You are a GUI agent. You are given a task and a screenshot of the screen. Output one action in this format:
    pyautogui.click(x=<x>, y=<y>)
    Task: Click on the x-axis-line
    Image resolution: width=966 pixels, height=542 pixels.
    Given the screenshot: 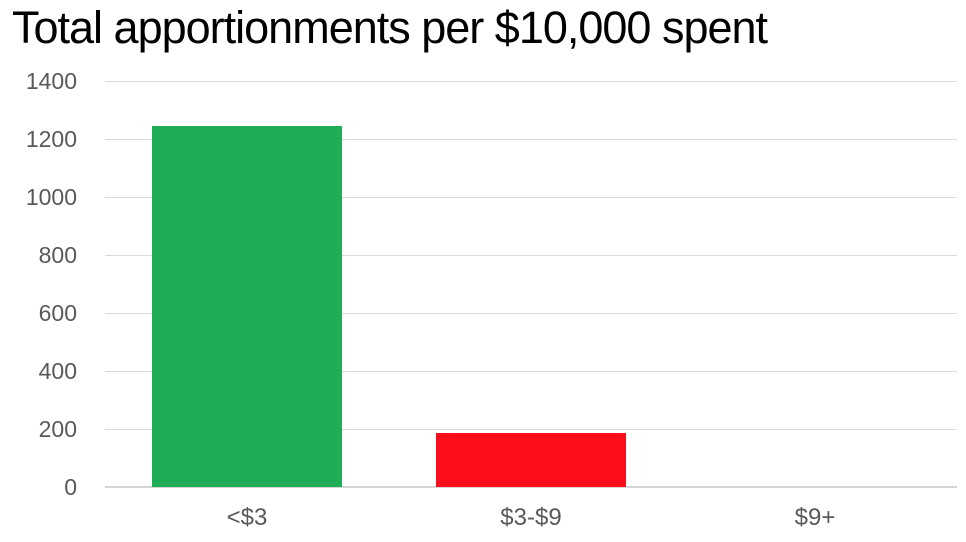 What is the action you would take?
    pyautogui.click(x=531, y=487)
    